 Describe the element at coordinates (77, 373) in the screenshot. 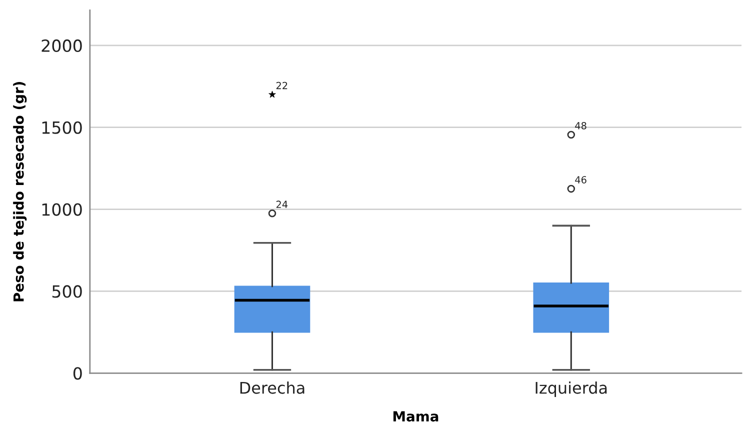

I see `y-tick-label: 0` at that location.